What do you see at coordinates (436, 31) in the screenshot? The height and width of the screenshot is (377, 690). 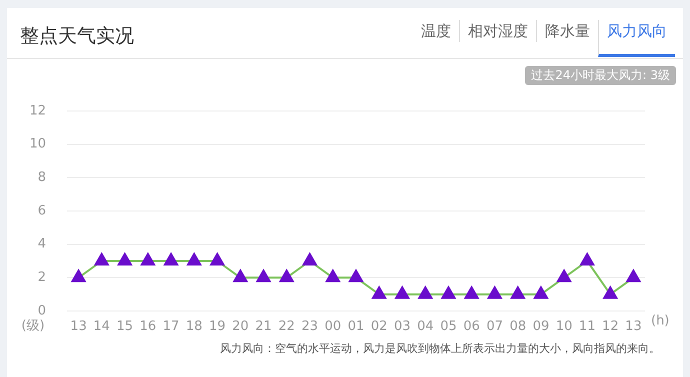 I see `text: 温度` at bounding box center [436, 31].